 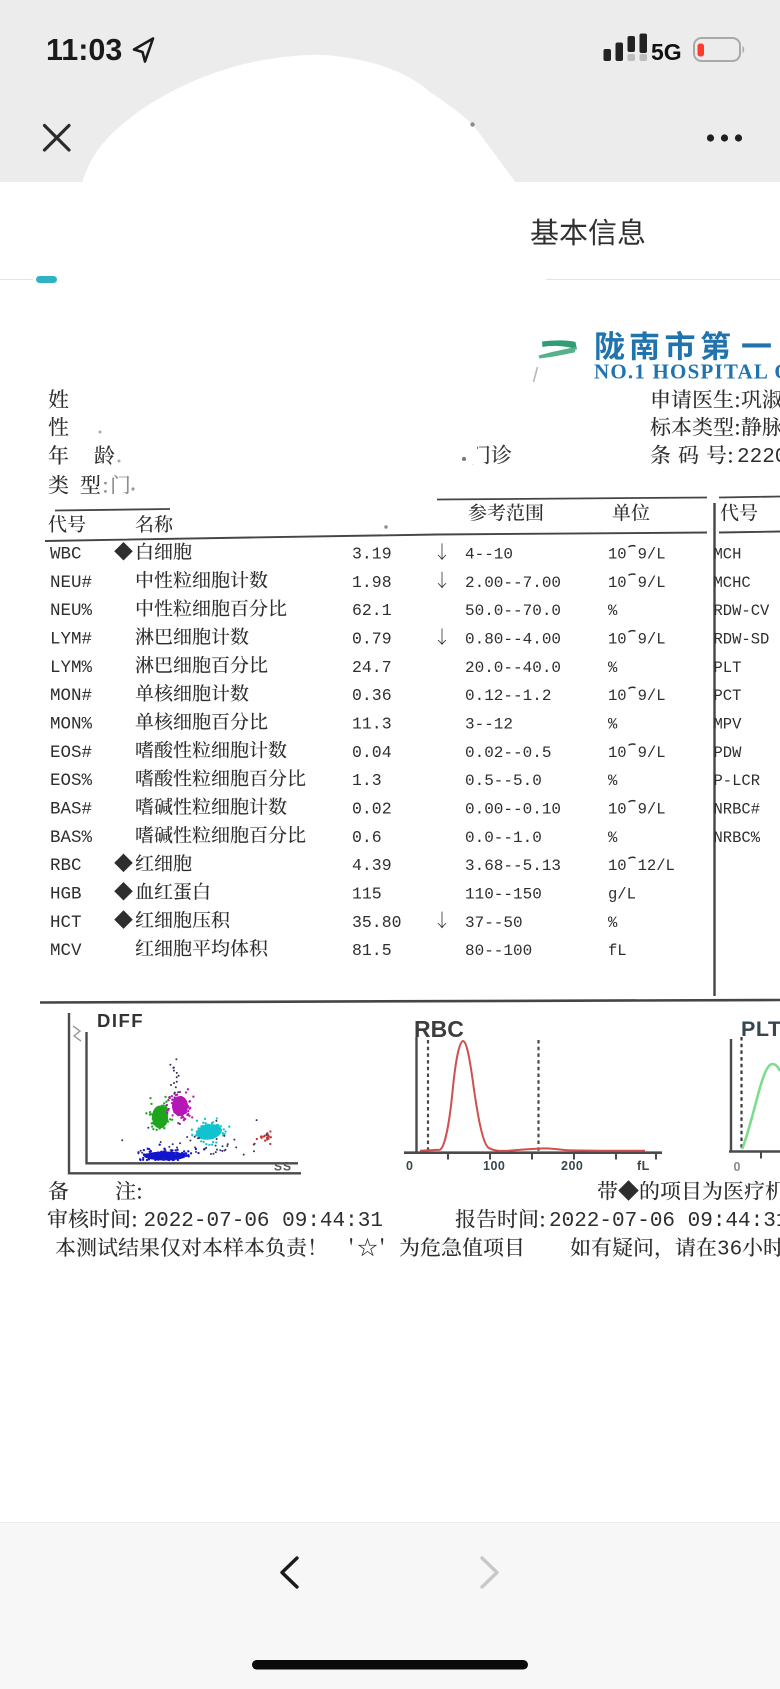 What do you see at coordinates (513, 809) in the screenshot?
I see `svg-text: 0.00--0.10` at bounding box center [513, 809].